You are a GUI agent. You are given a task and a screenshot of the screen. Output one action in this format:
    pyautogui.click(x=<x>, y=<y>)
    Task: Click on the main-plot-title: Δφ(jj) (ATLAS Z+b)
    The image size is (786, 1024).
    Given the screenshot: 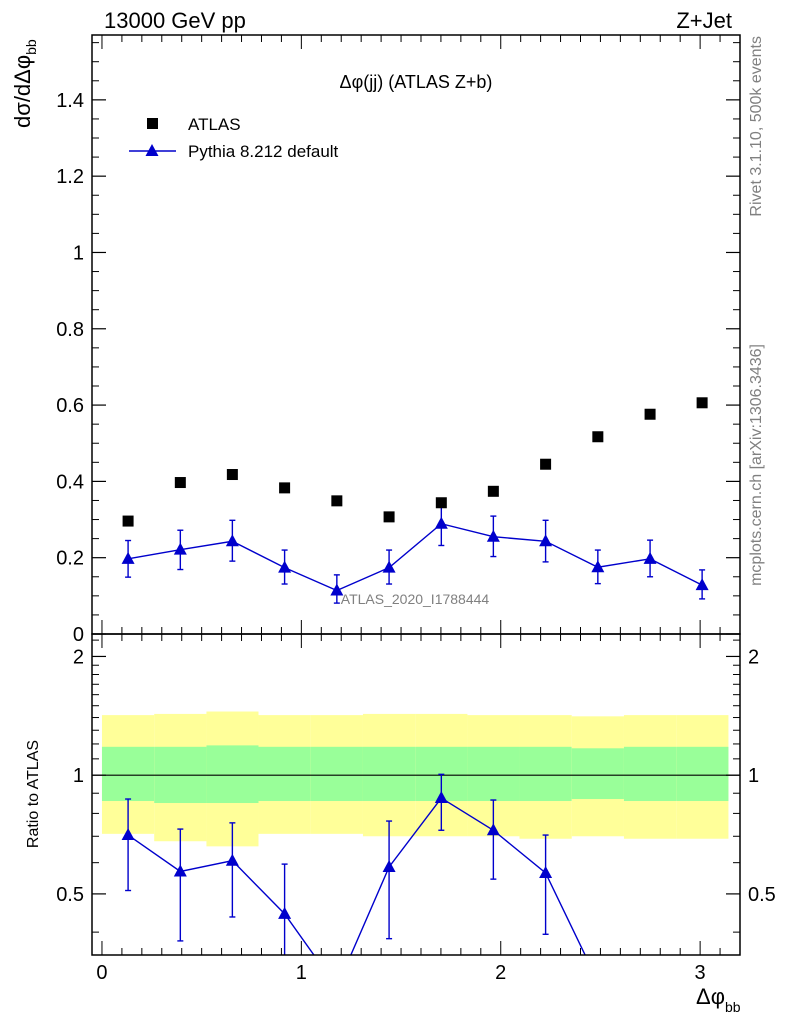 What is the action you would take?
    pyautogui.click(x=416, y=82)
    